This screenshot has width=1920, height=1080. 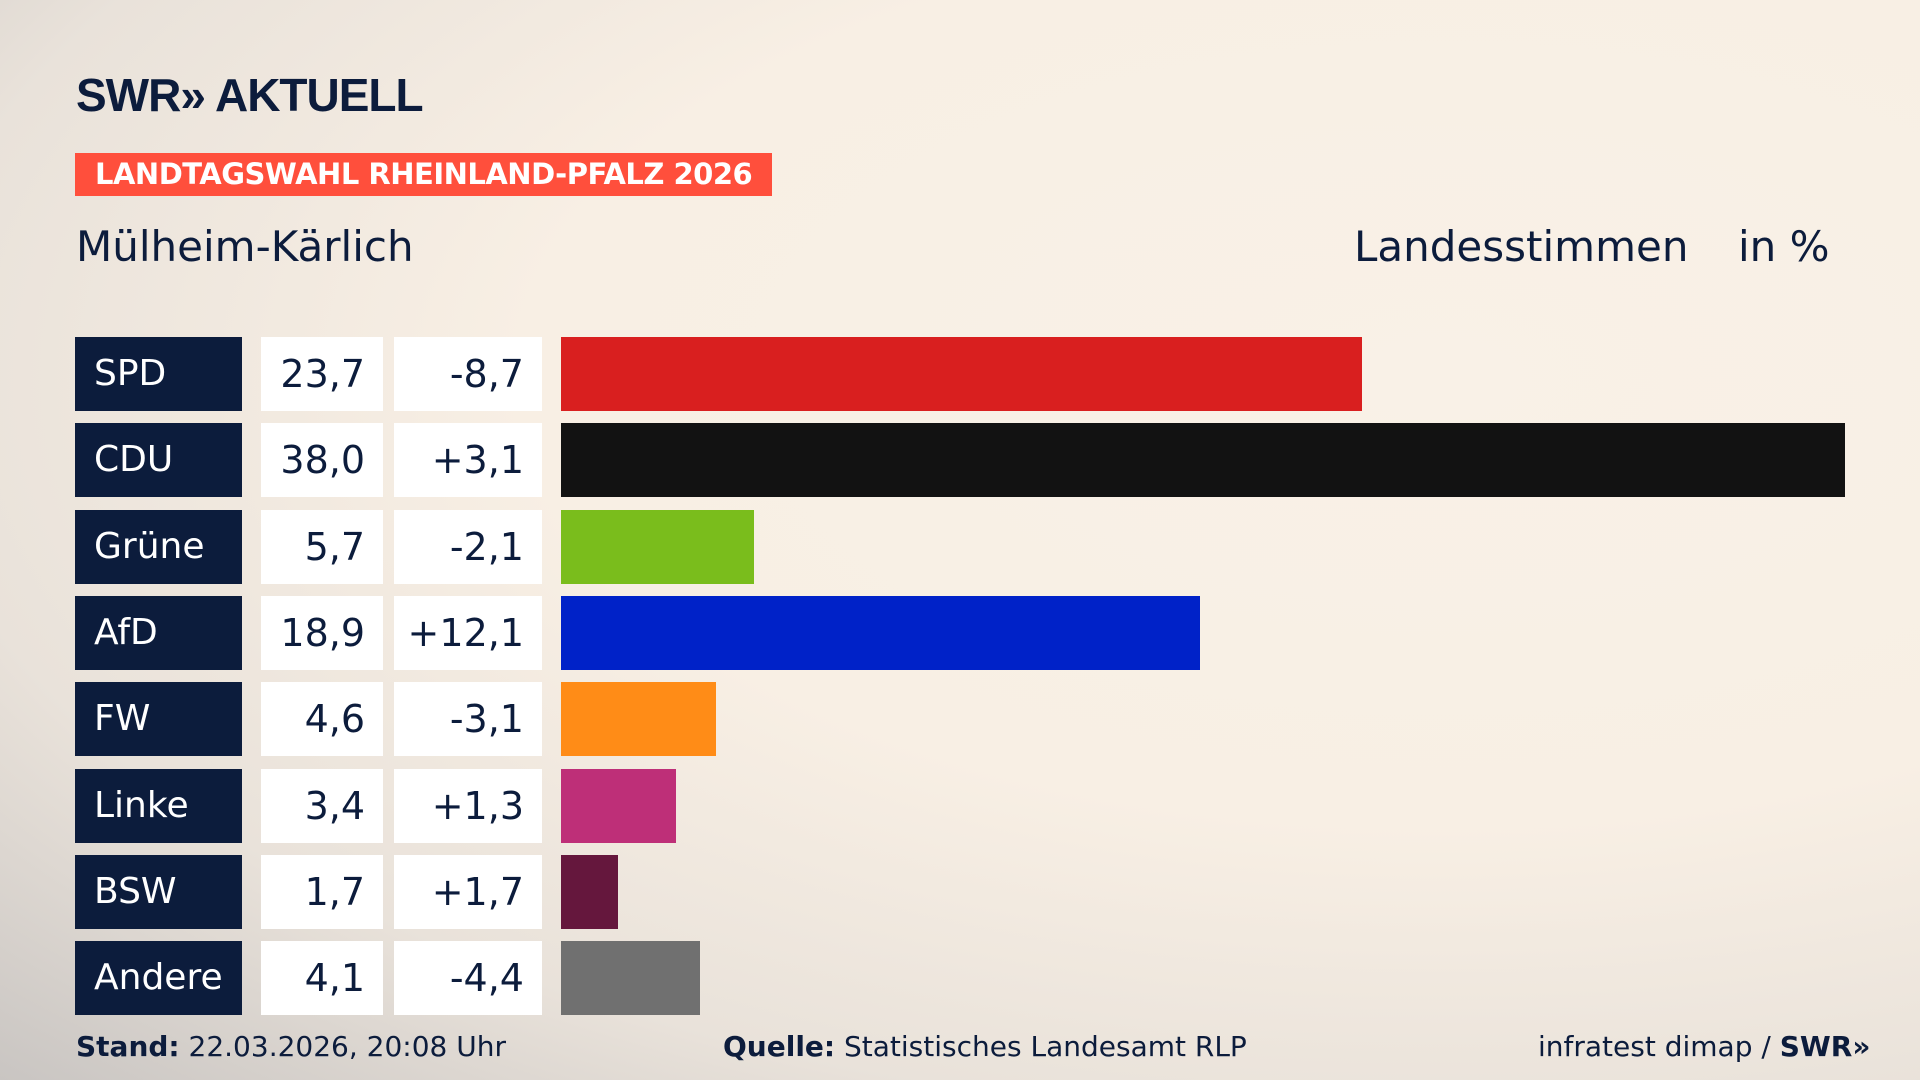 I want to click on diff-label: +3,1, so click(x=468, y=460).